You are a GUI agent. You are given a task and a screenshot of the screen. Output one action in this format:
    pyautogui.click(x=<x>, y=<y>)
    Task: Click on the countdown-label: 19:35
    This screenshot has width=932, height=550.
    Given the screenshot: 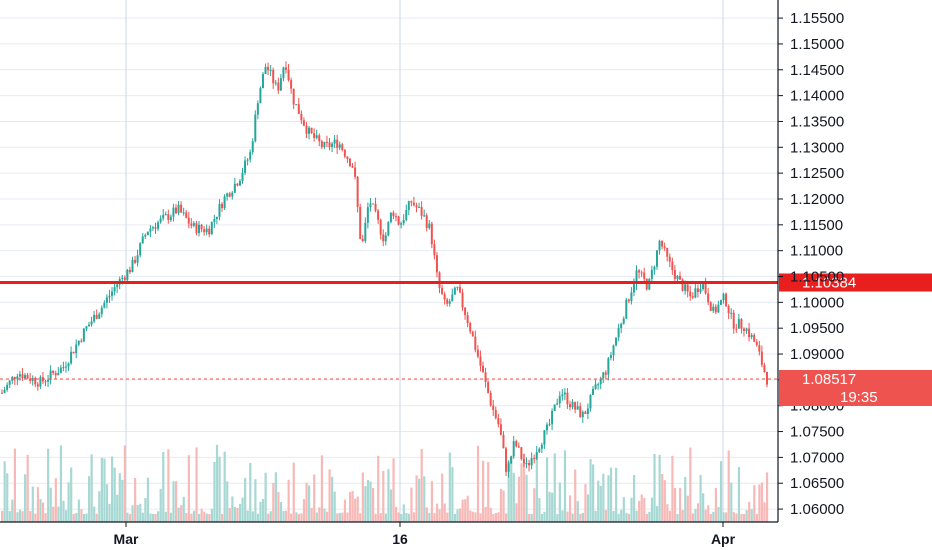 What is the action you would take?
    pyautogui.click(x=859, y=397)
    